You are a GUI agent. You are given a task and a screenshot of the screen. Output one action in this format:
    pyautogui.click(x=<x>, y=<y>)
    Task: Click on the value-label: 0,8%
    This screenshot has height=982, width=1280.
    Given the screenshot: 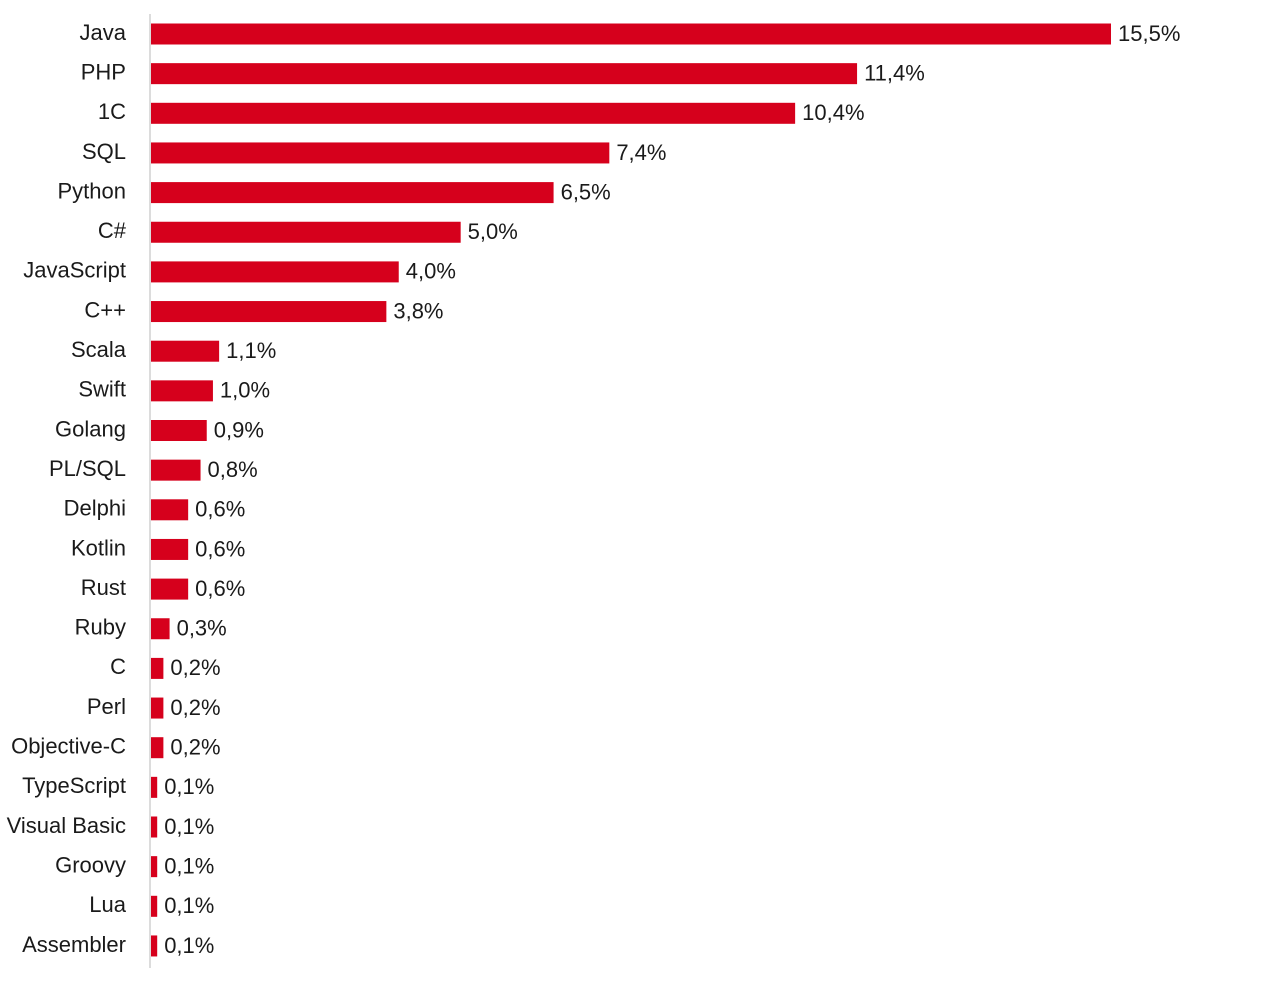 What is the action you would take?
    pyautogui.click(x=233, y=469)
    